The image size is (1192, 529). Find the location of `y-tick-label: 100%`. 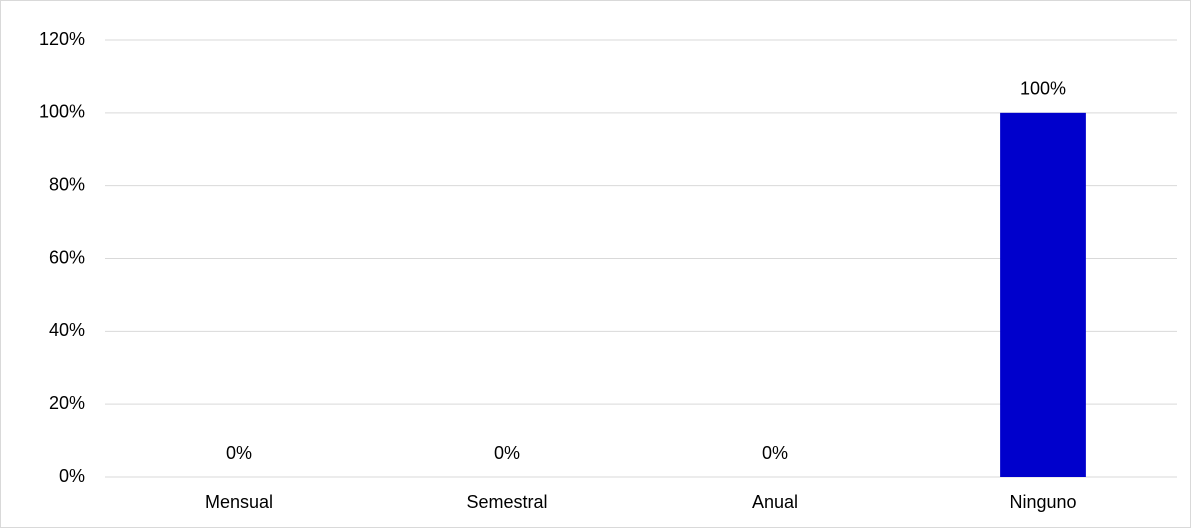

y-tick-label: 100% is located at coordinates (62, 112).